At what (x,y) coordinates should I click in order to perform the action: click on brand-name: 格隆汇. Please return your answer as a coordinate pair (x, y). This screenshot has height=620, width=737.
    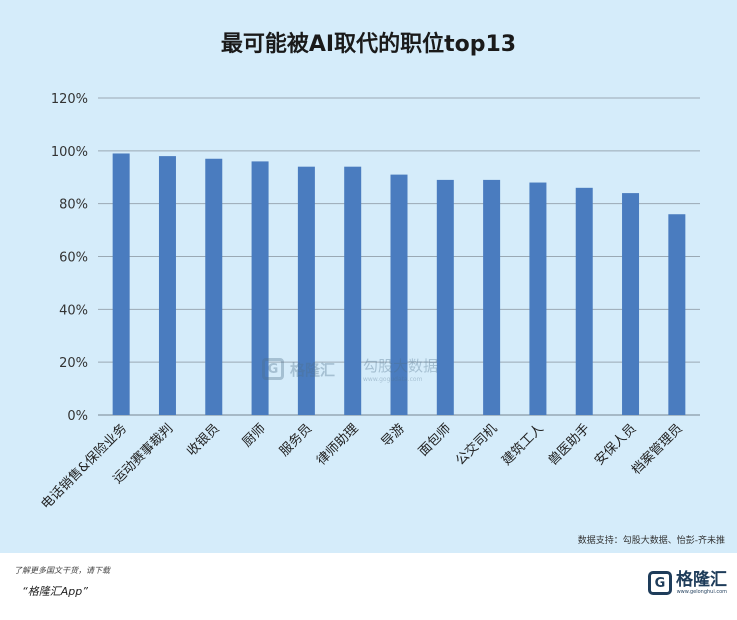
    Looking at the image, I should click on (701, 580).